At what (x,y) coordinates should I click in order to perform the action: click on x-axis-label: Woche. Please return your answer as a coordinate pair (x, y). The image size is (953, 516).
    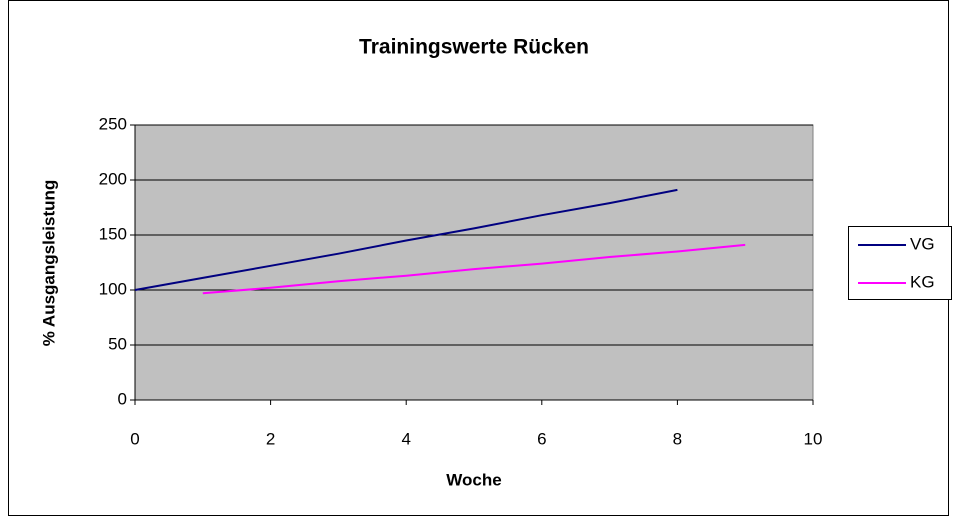
    Looking at the image, I should click on (473, 479).